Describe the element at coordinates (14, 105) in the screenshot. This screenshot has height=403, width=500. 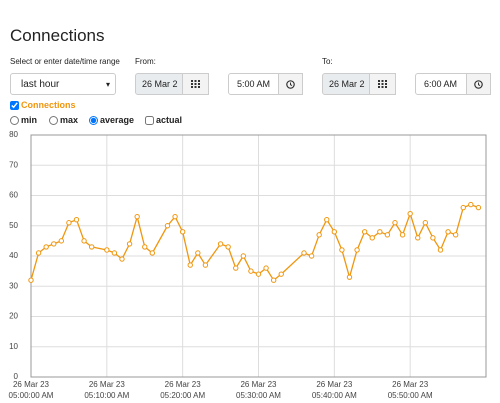
I see `series-checkbox` at that location.